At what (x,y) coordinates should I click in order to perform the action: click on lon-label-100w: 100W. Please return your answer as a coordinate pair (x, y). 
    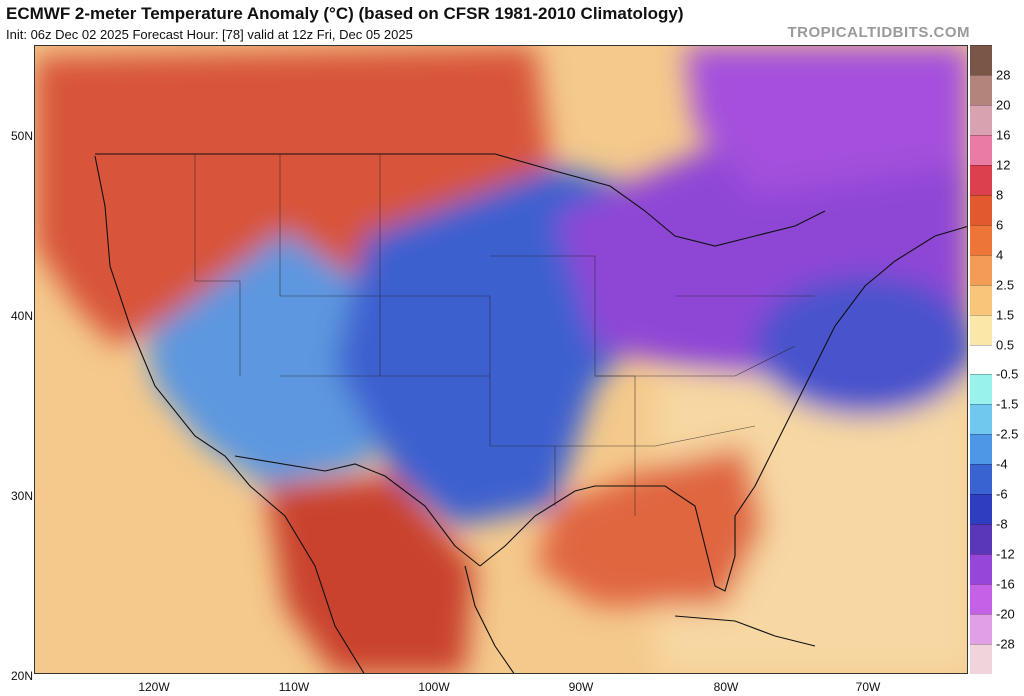
    Looking at the image, I should click on (434, 687).